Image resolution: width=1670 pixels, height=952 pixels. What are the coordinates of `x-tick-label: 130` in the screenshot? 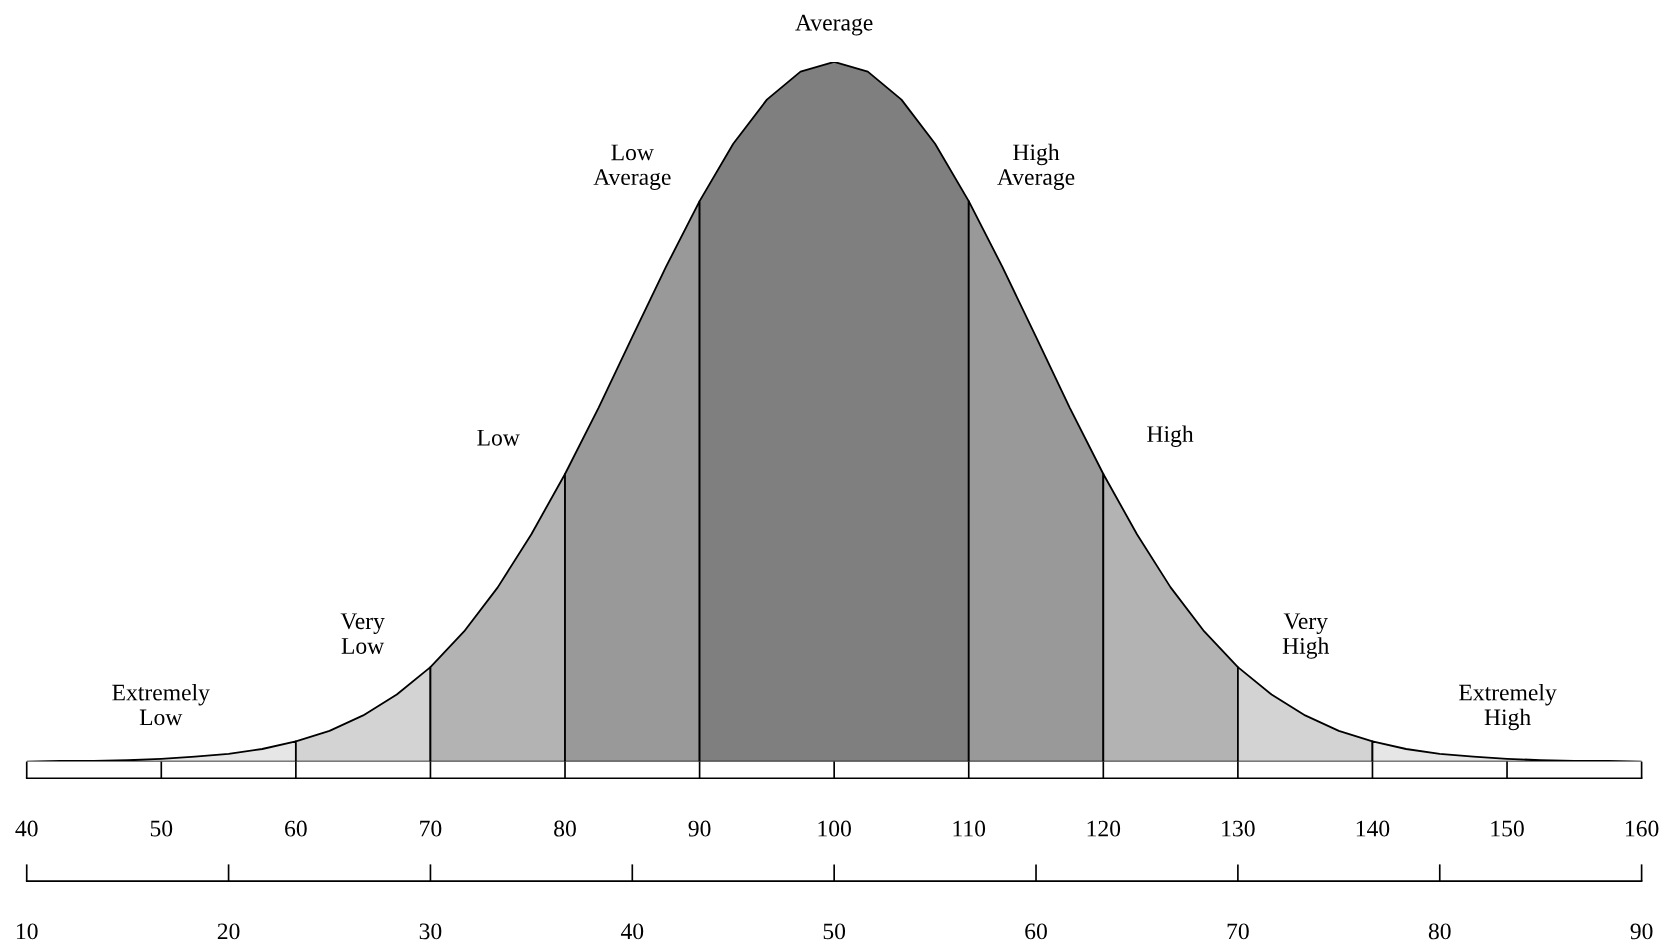 It's located at (1238, 828).